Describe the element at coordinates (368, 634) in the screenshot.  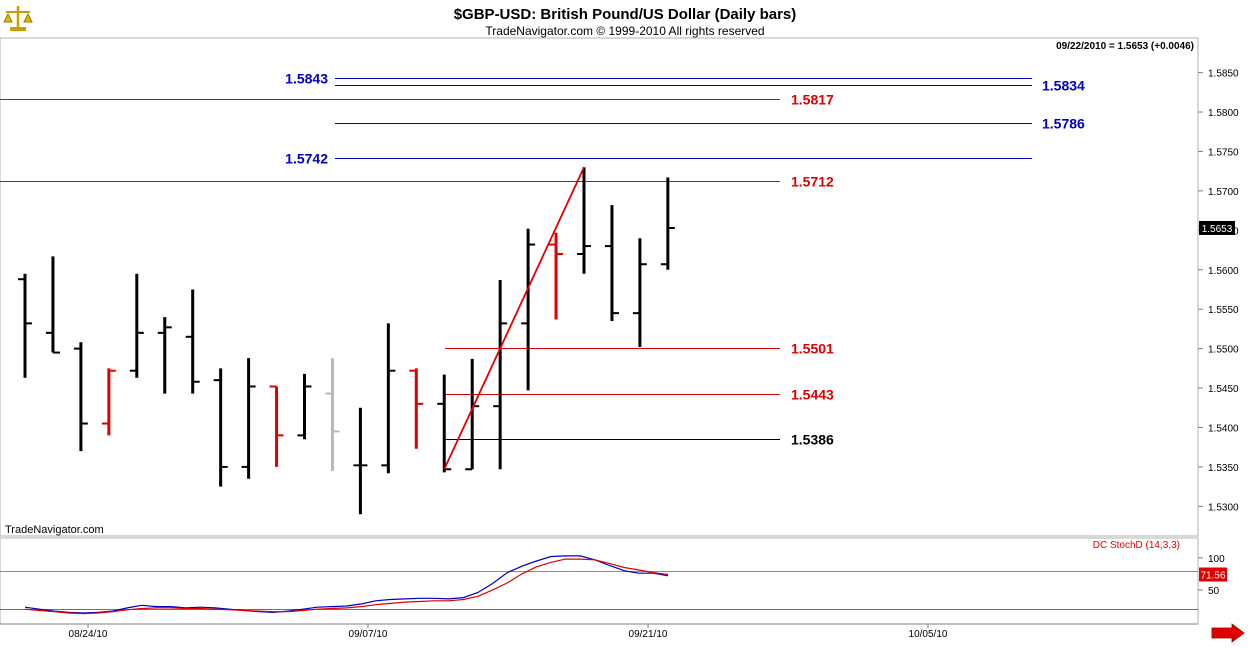
I see `x-tick-label: 09/07/10` at that location.